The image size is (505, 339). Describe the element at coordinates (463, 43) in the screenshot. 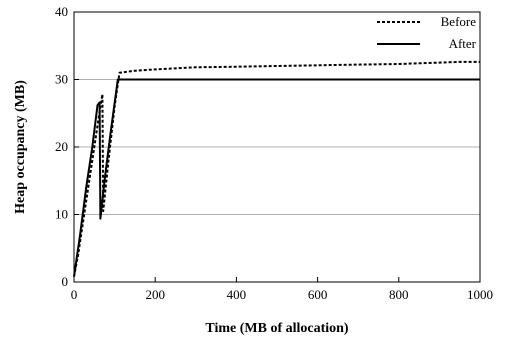

I see `legend-label-after: After` at that location.